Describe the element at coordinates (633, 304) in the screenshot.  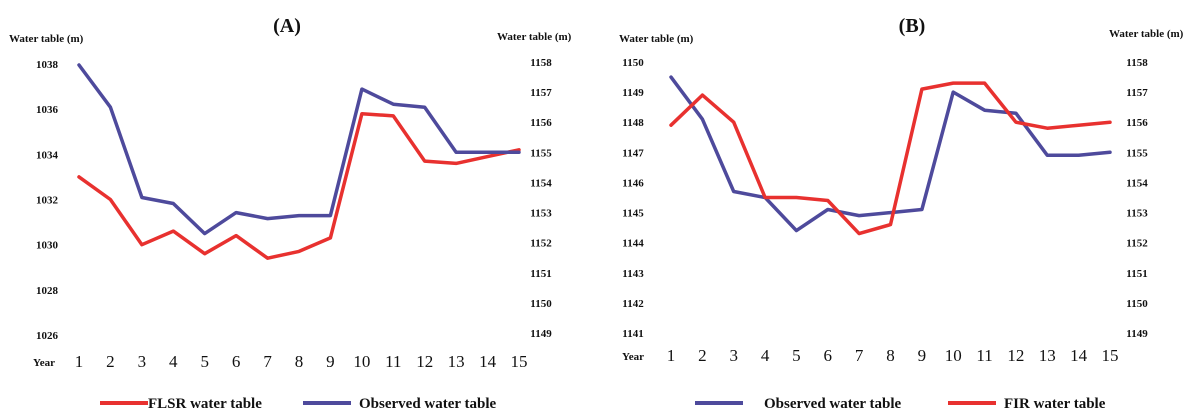
I see `left-tick-label: 1142` at that location.